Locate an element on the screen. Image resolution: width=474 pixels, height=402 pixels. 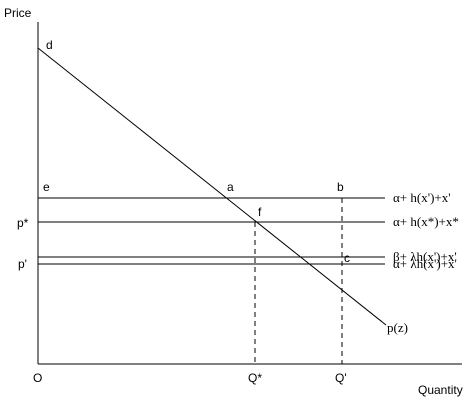
point-e-label: e is located at coordinates (46, 187).